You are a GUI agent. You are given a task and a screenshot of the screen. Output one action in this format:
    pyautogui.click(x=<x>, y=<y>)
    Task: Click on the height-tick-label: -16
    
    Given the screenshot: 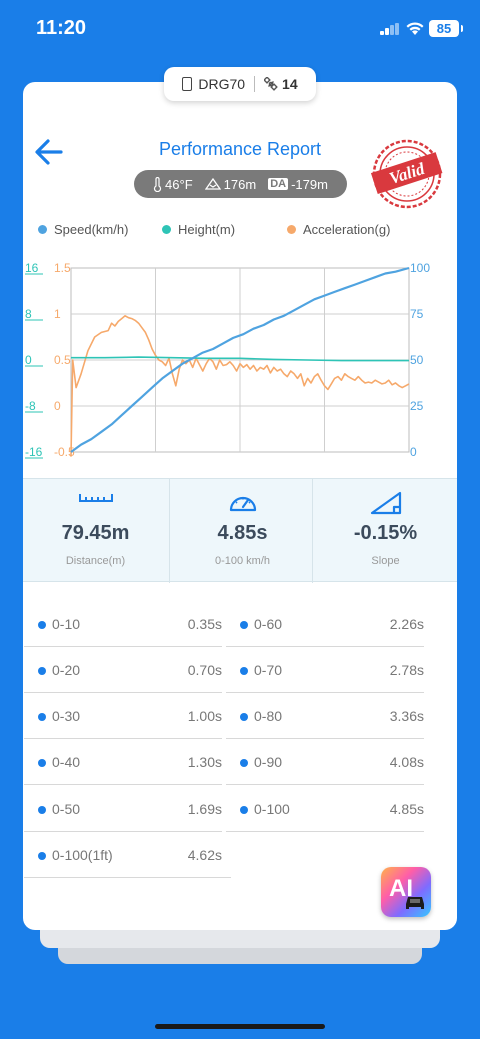 What is the action you would take?
    pyautogui.click(x=34, y=452)
    